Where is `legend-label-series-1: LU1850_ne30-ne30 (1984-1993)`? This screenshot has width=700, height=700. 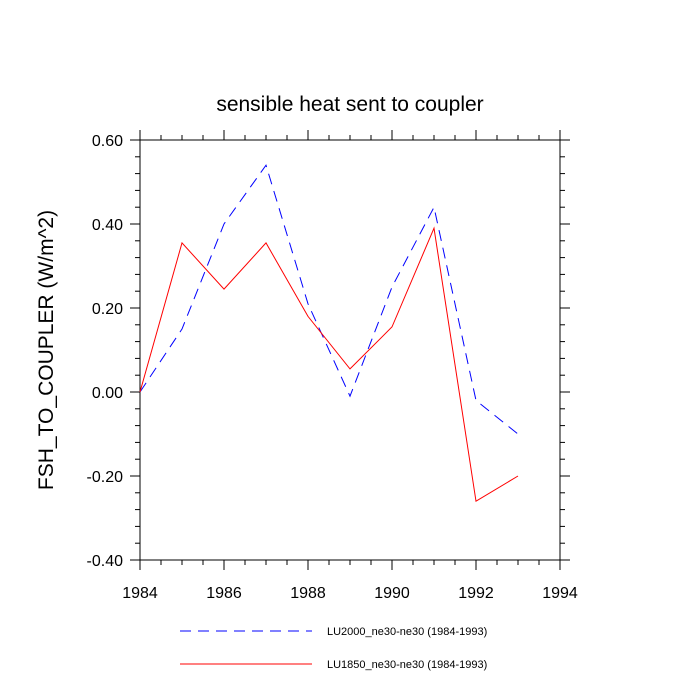
legend-label-series-1: LU1850_ne30-ne30 (1984-1993) is located at coordinates (407, 665).